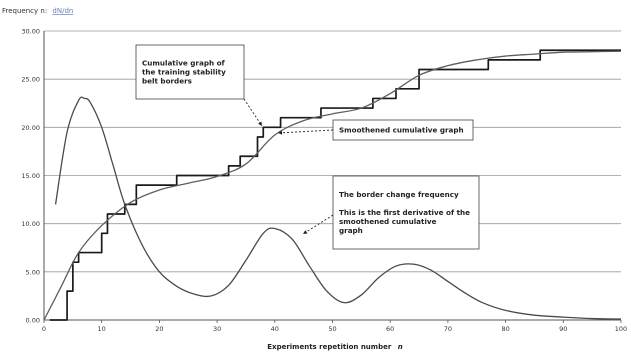  Describe the element at coordinates (275, 329) in the screenshot. I see `x-tick-label-4: 40` at that location.